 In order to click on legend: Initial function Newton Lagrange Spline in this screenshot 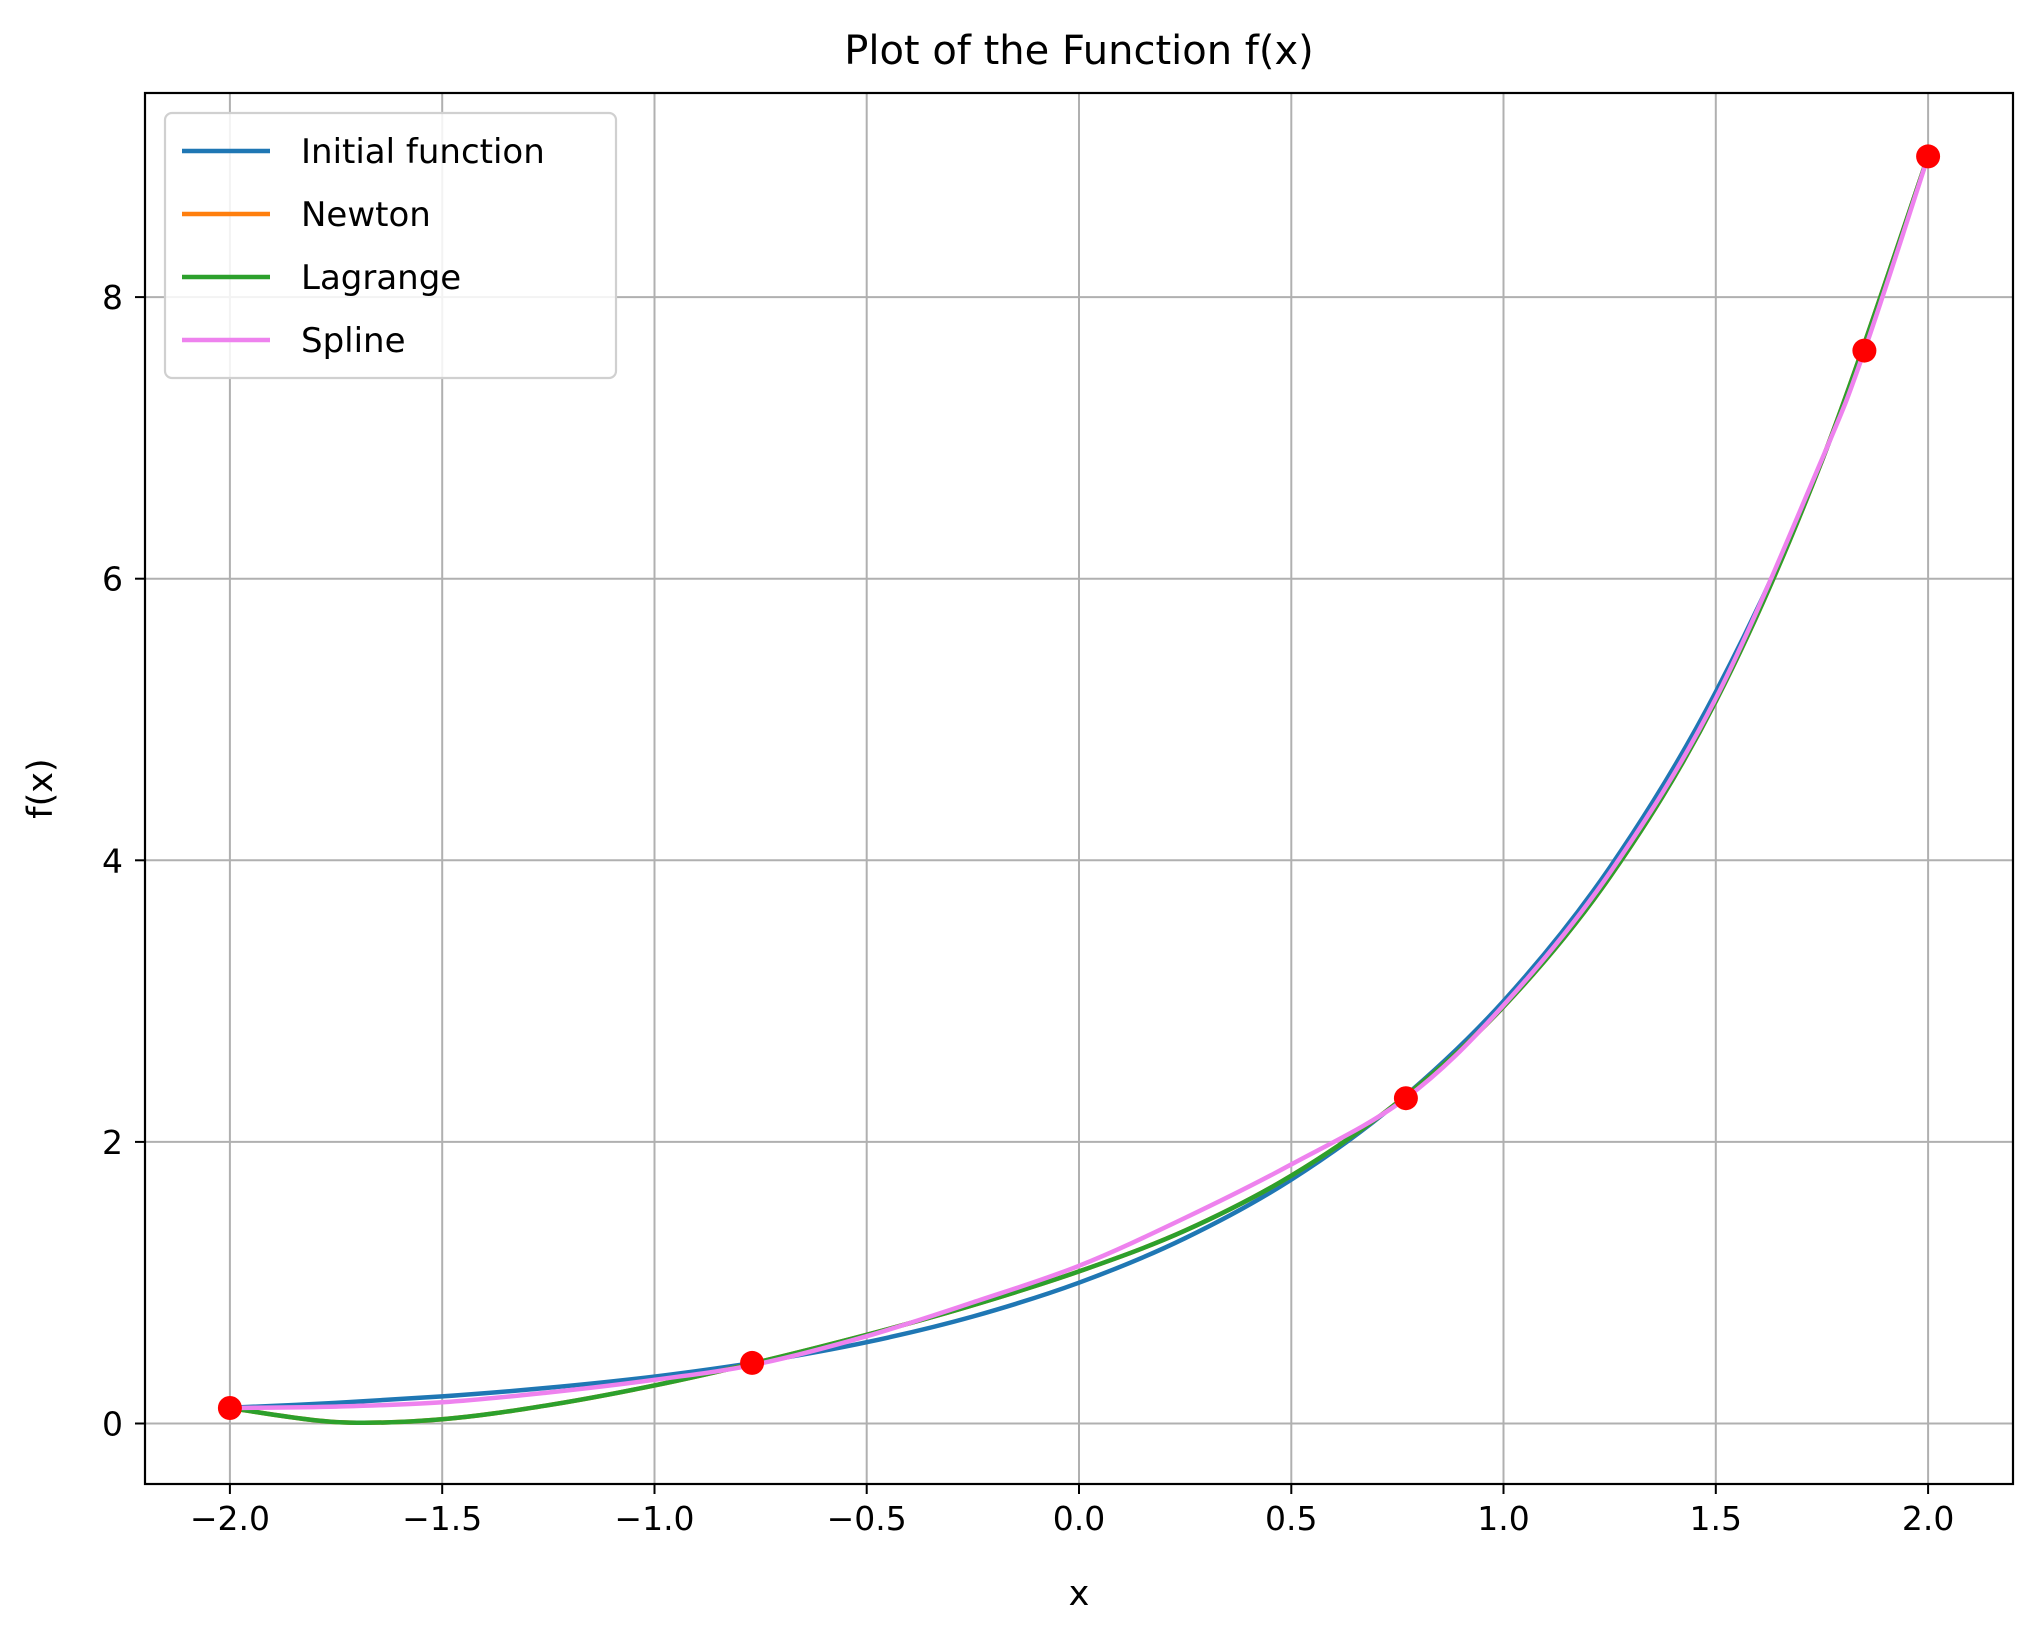, I will do `click(390, 245)`.